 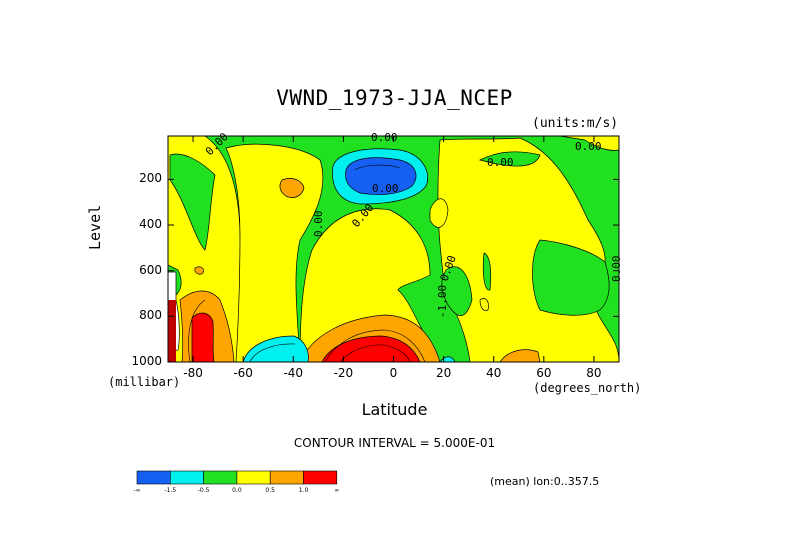 I want to click on x-tick-label: -40, so click(x=293, y=373).